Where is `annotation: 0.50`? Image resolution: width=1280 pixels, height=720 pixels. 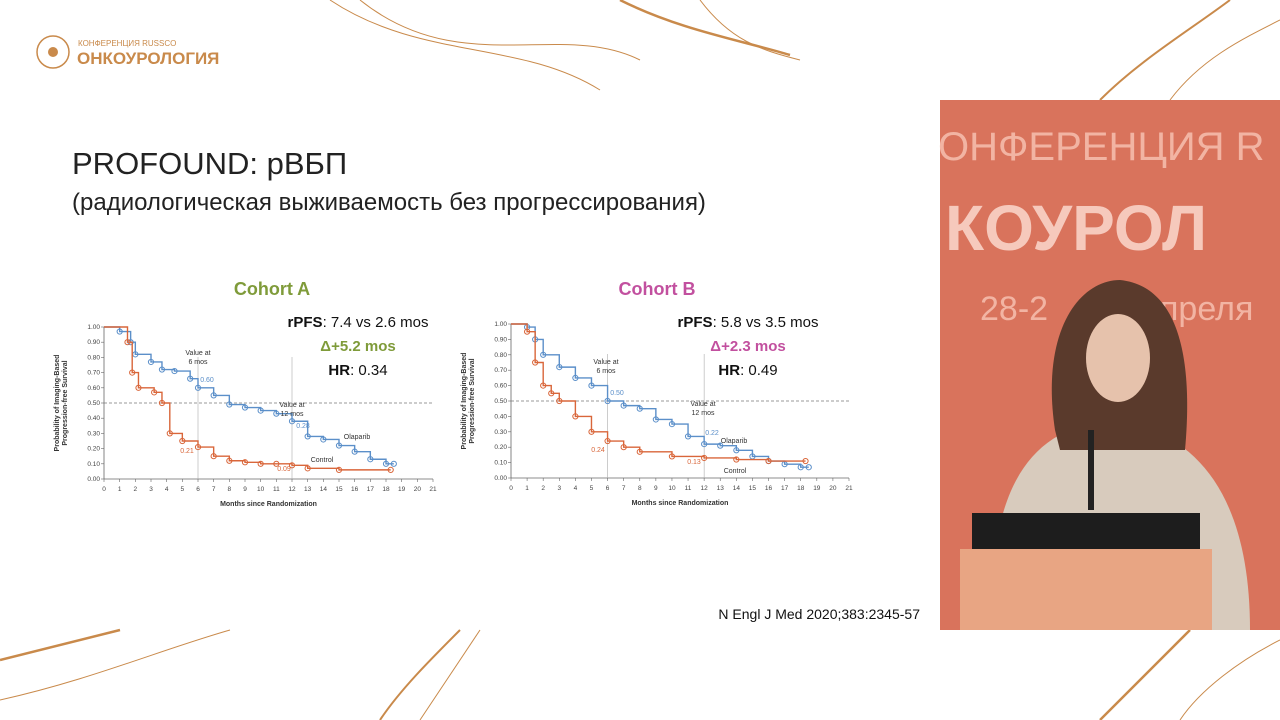 annotation: 0.50 is located at coordinates (617, 393).